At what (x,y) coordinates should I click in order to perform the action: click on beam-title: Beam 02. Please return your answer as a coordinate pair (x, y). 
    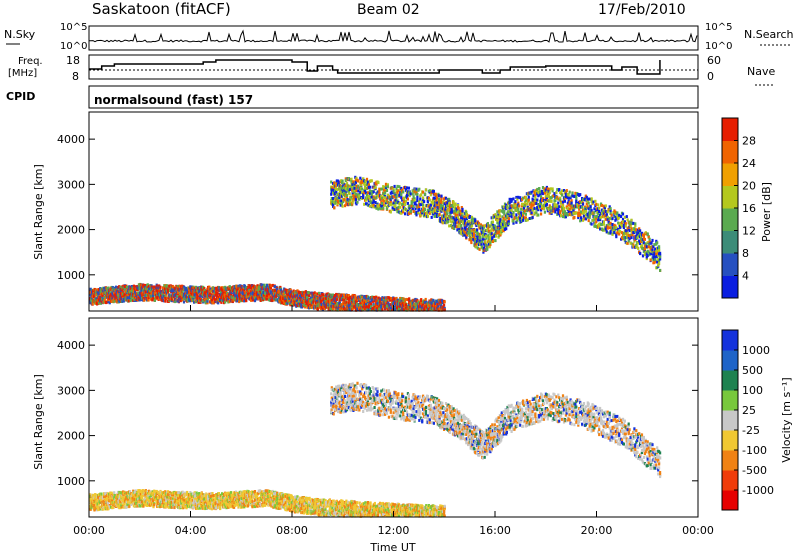
    Looking at the image, I should click on (388, 10).